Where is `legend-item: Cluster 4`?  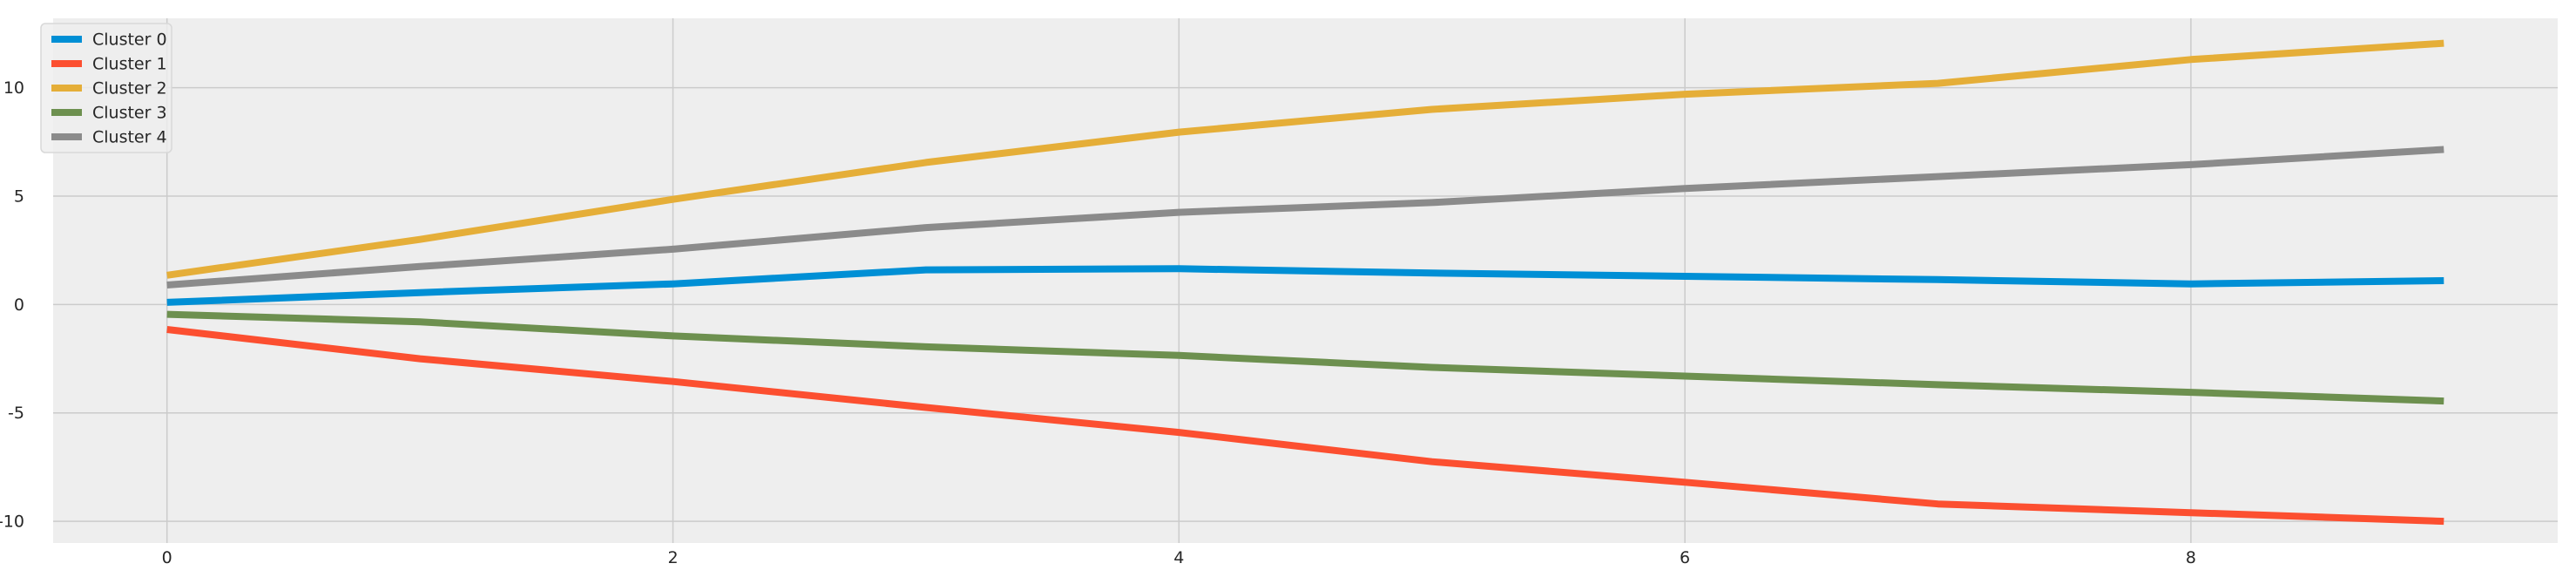
legend-item: Cluster 4 is located at coordinates (109, 137).